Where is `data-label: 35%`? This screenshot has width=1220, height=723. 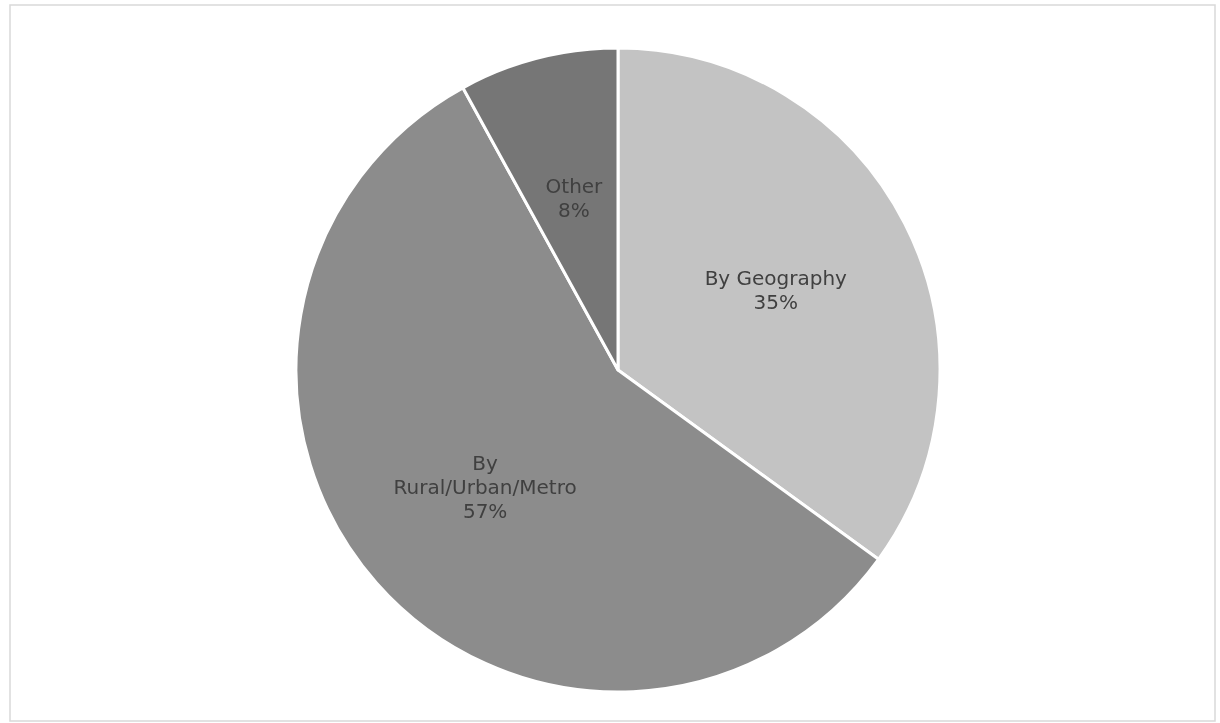 data-label: 35% is located at coordinates (776, 301).